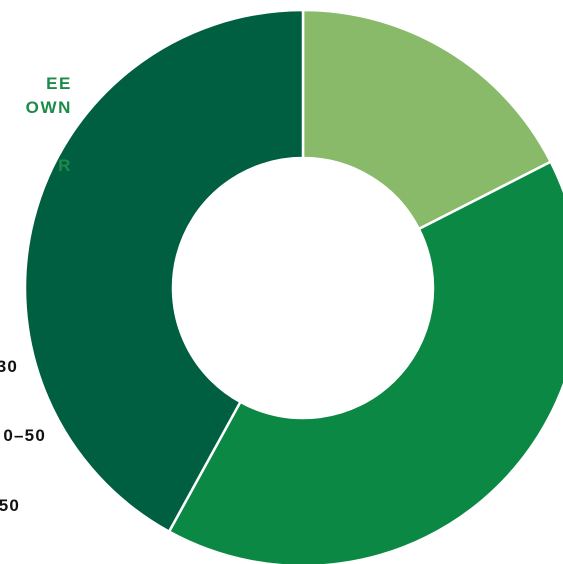 This screenshot has width=563, height=564. What do you see at coordinates (10, 505) in the screenshot?
I see `legend-item-50: 50` at bounding box center [10, 505].